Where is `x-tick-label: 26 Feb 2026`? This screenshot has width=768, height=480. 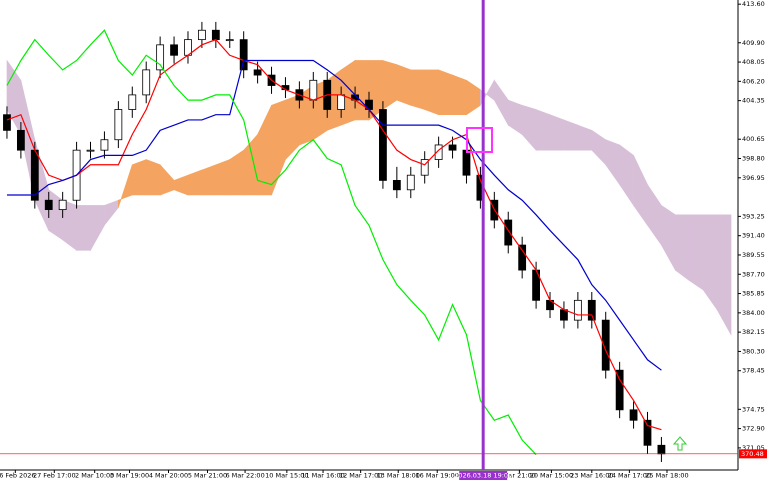 x-tick-label: 26 Feb 2026 is located at coordinates (18, 476).